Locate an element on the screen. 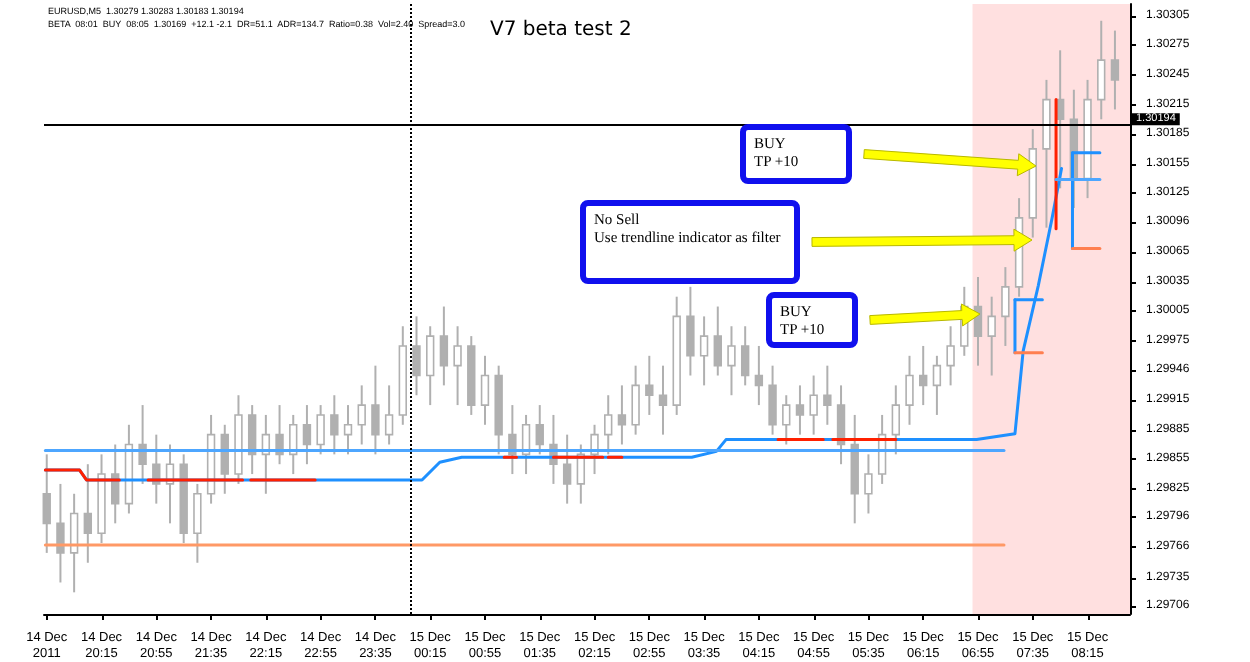 Image resolution: width=1250 pixels, height=662 pixels. text: V7 beta test 2 is located at coordinates (561, 30).